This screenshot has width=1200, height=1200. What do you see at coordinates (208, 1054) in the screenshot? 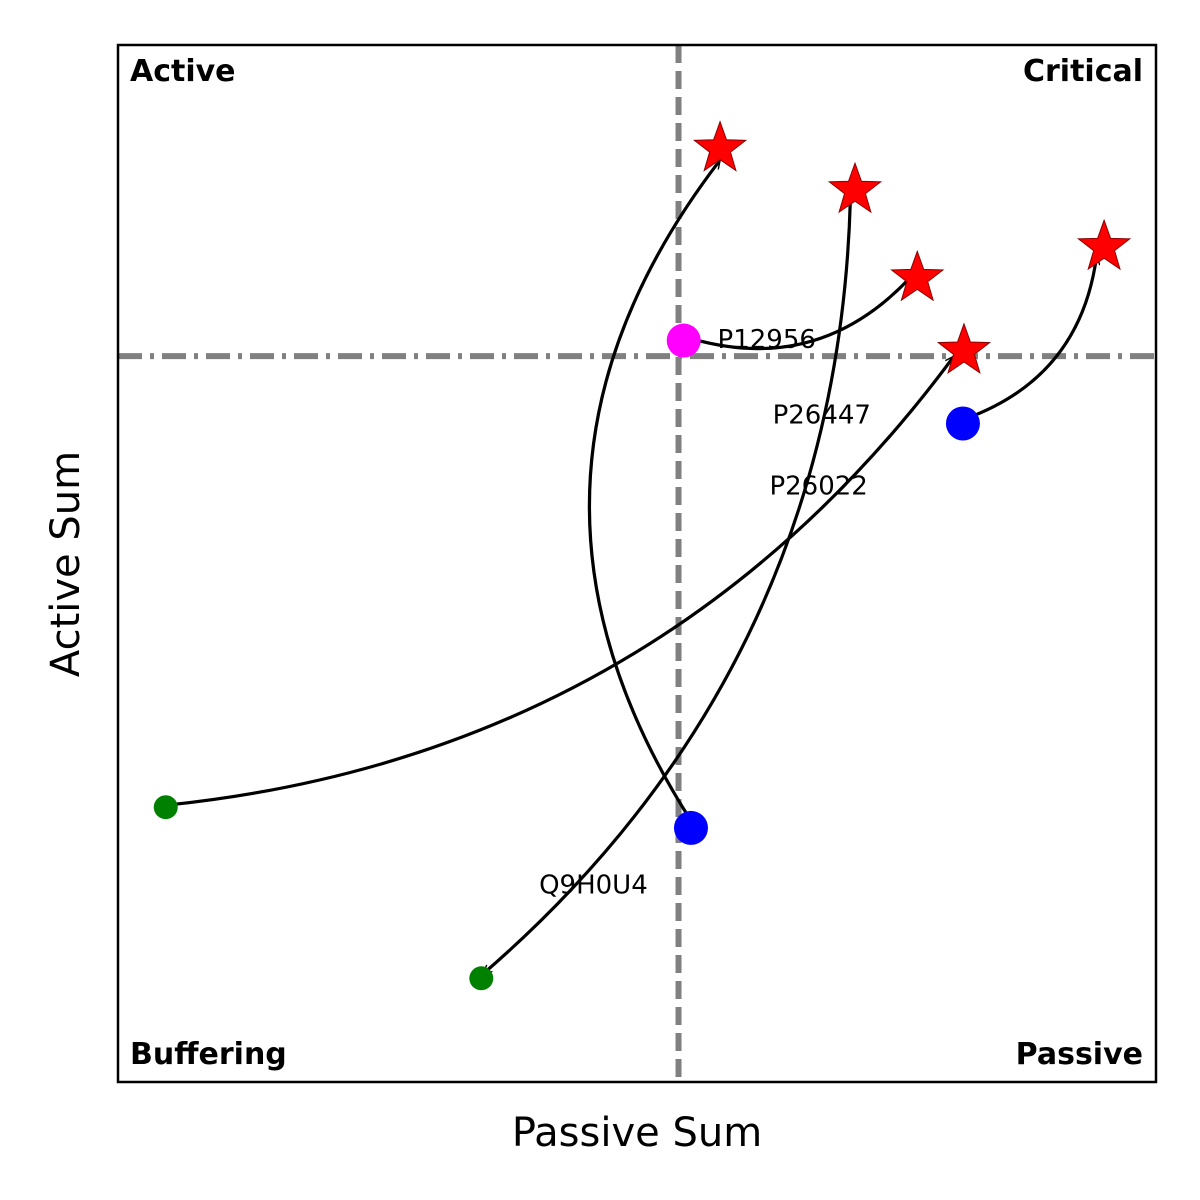
I see `quadrant-label-bottom-left: Buffering` at bounding box center [208, 1054].